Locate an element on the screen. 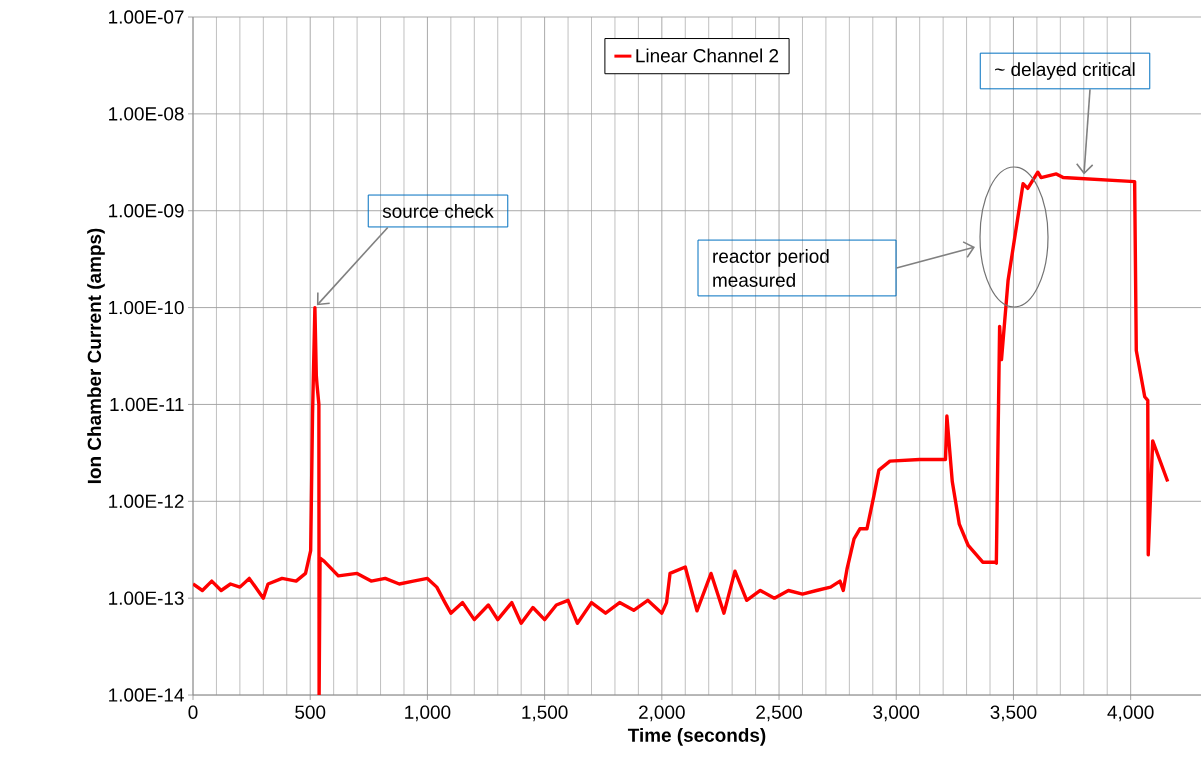 The width and height of the screenshot is (1202, 780). y-tick-label: 1.00E-11 is located at coordinates (147, 404).